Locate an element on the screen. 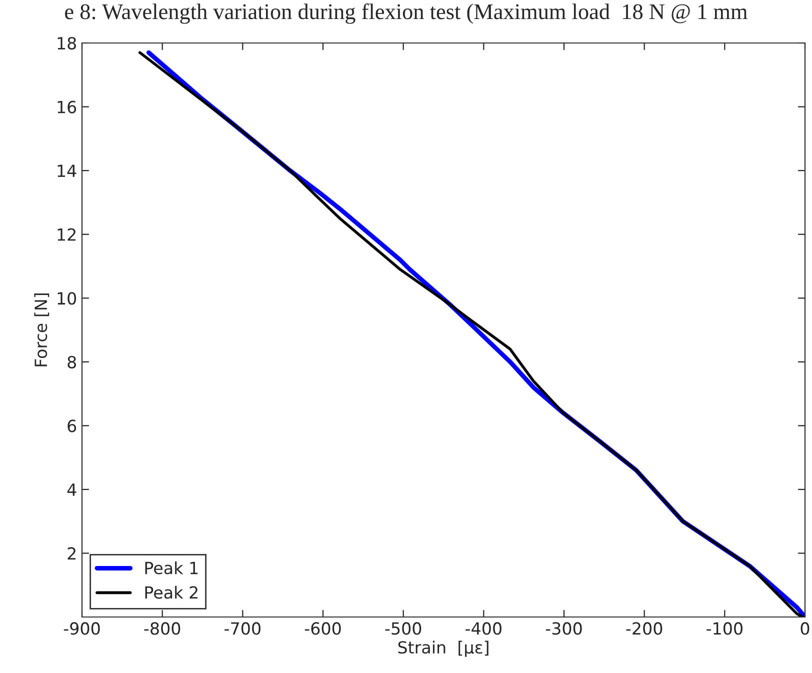  y-tick-label: 2 is located at coordinates (72, 553).